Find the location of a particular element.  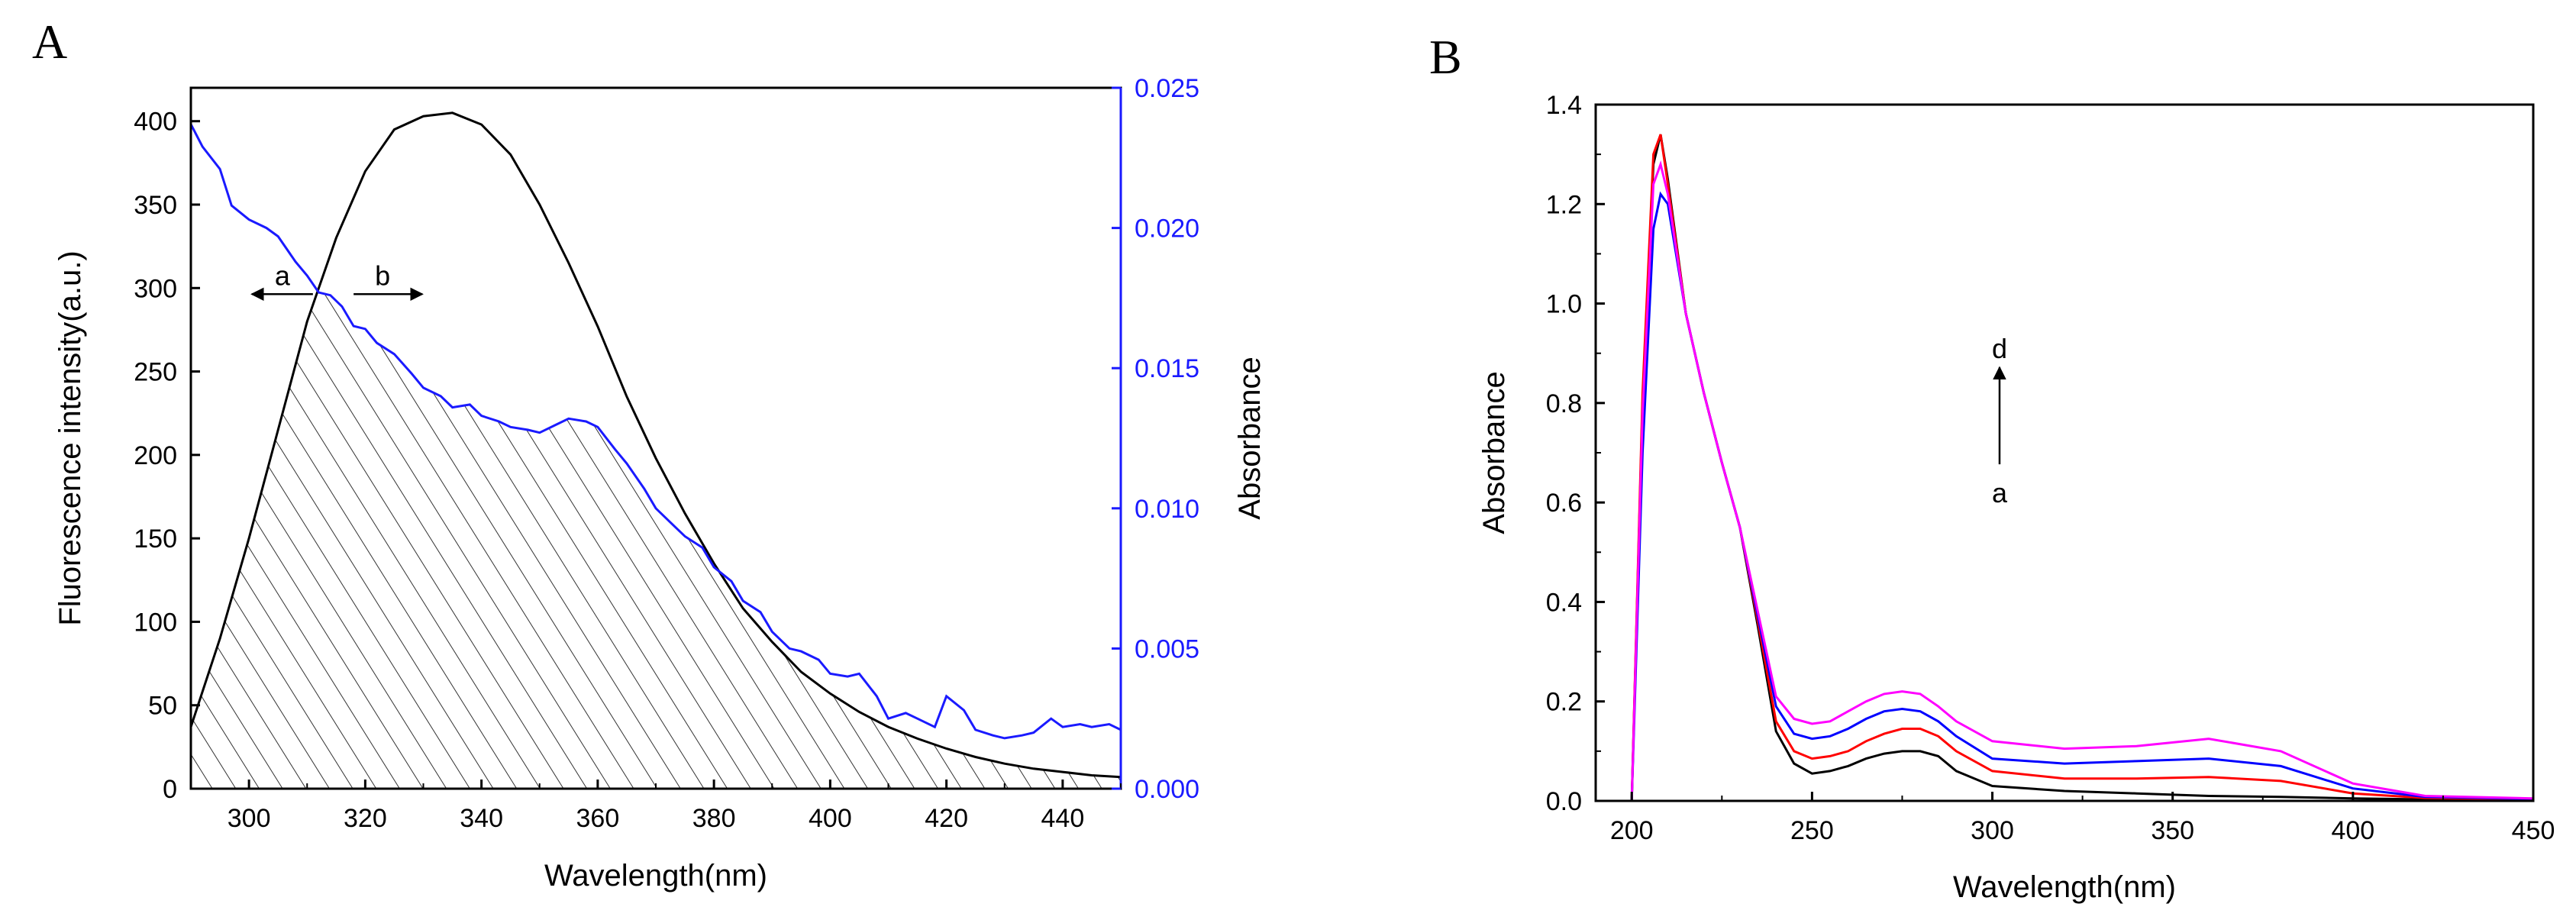

y-tick-label: 0.6 is located at coordinates (1564, 503).